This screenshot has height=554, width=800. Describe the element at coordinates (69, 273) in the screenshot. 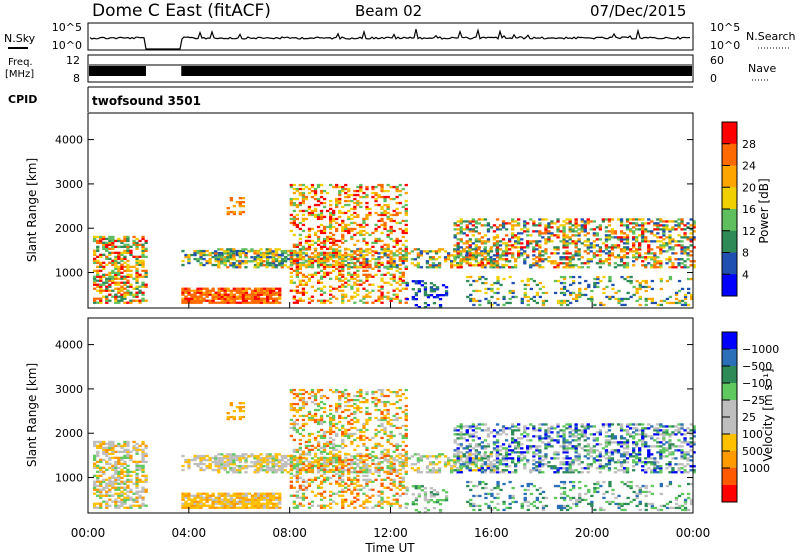

I see `power-ytick-label: 1000` at that location.